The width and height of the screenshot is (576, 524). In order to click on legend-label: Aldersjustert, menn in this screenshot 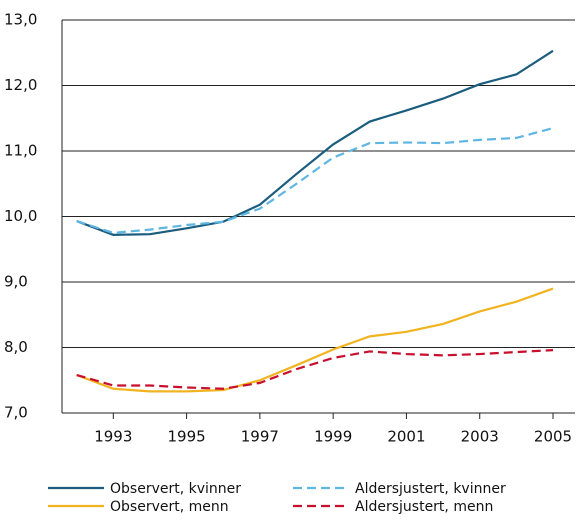, I will do `click(424, 507)`.